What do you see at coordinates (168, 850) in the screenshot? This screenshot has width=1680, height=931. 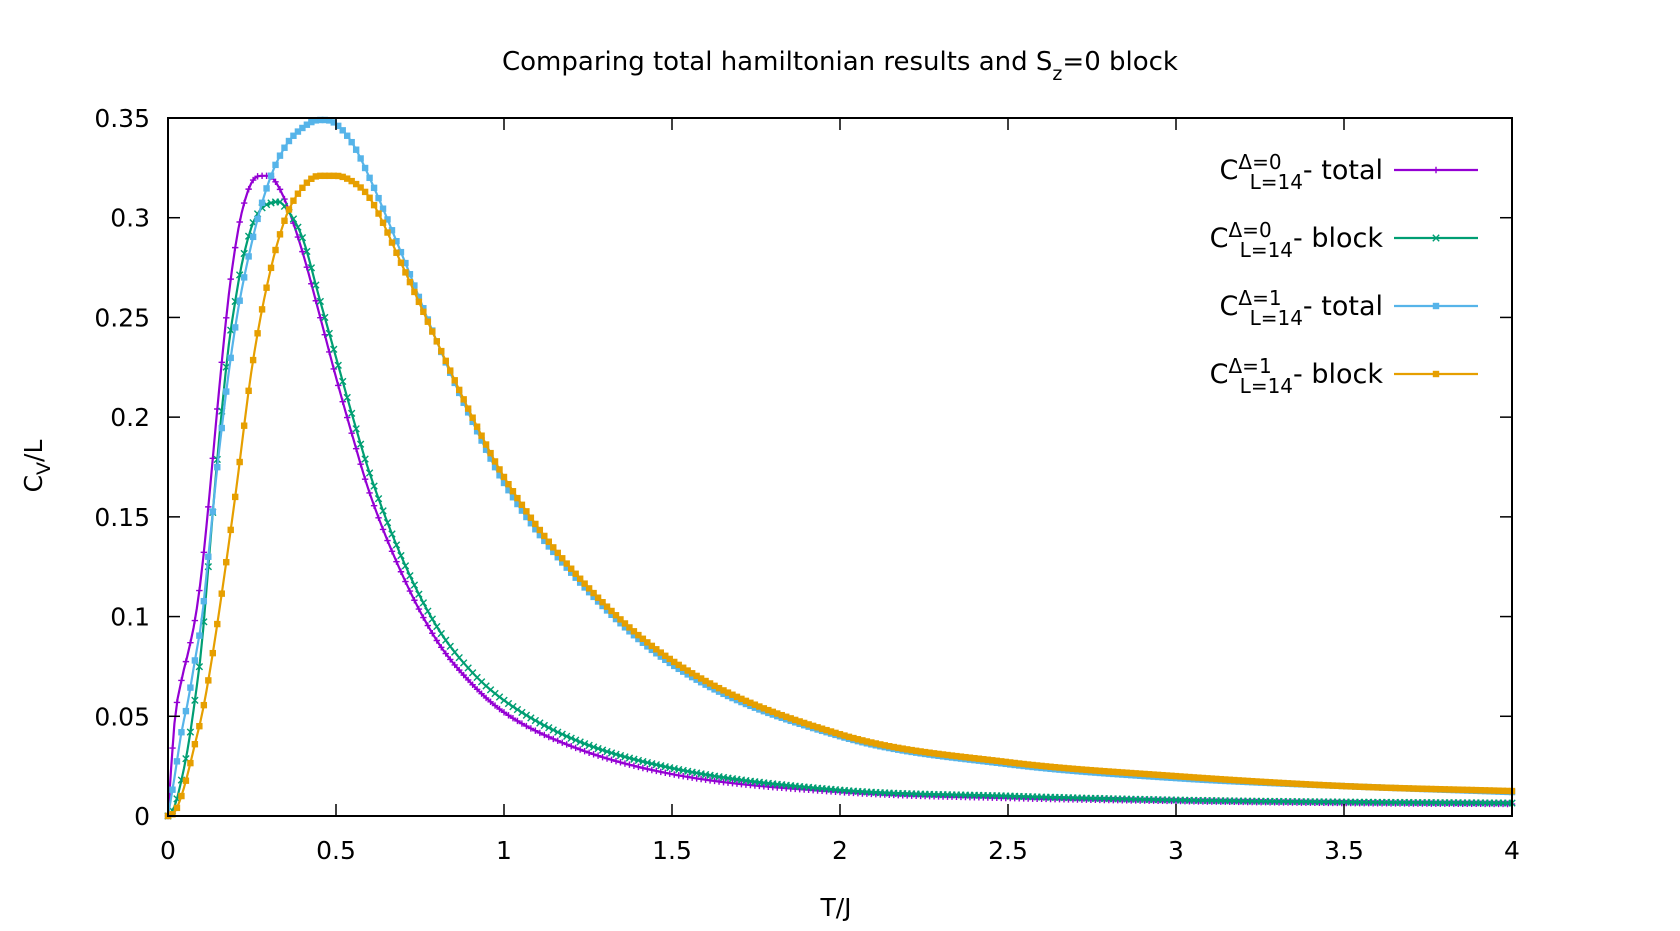 I see `x-tick-label: 0` at bounding box center [168, 850].